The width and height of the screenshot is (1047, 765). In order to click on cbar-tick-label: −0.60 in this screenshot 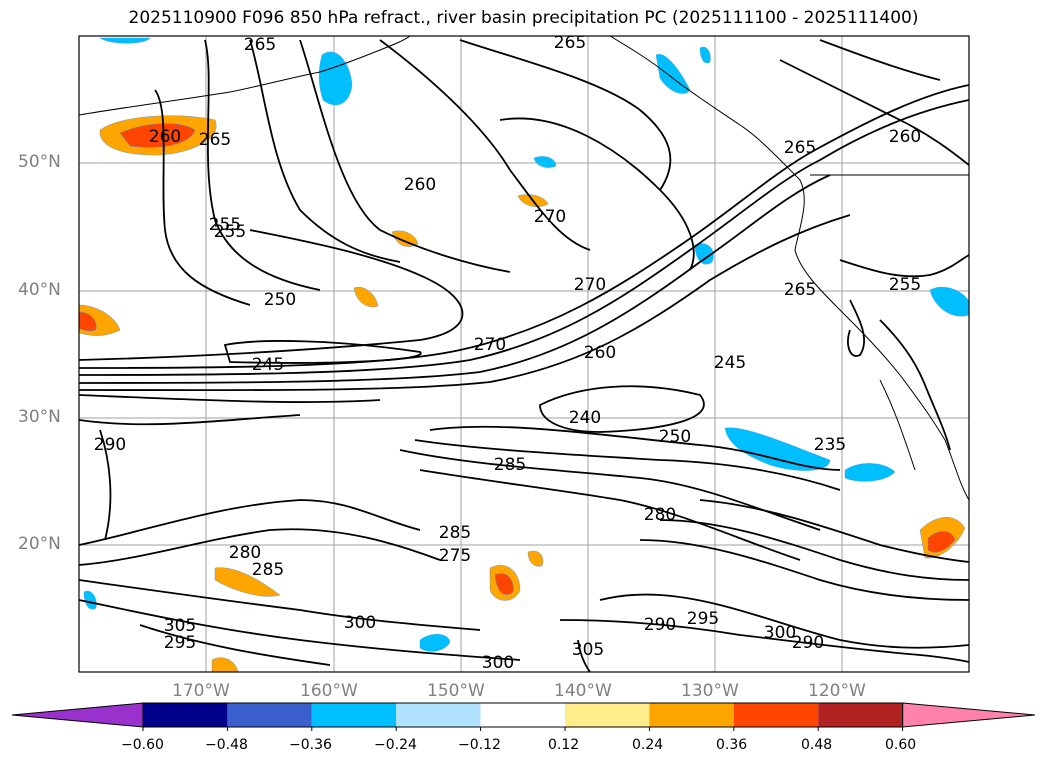, I will do `click(142, 745)`.